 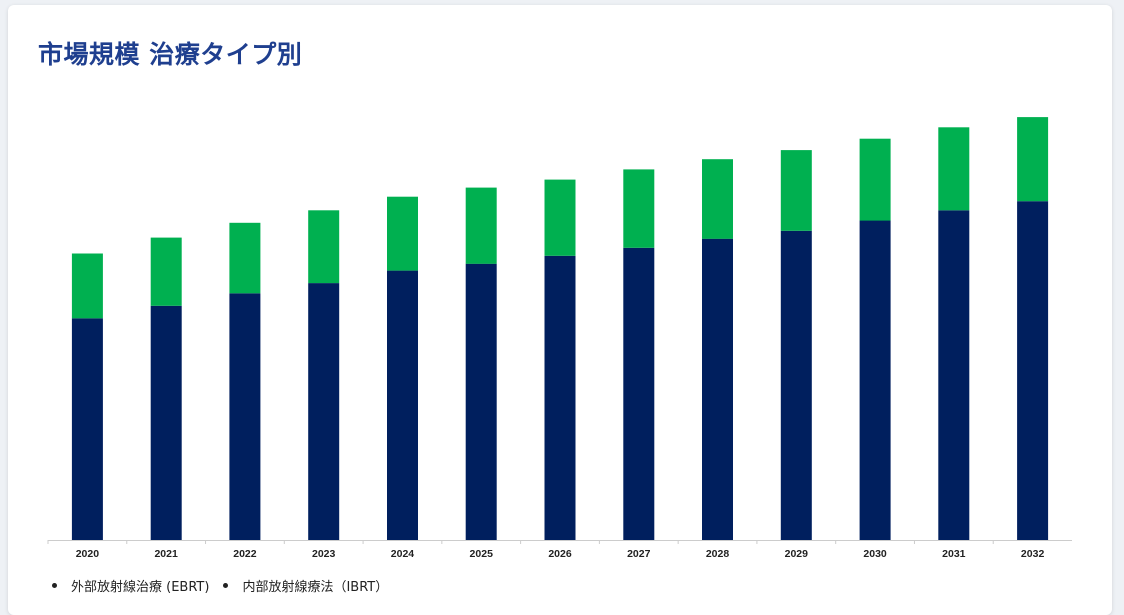 I want to click on x-tick-label-2022: 2022, so click(x=245, y=554).